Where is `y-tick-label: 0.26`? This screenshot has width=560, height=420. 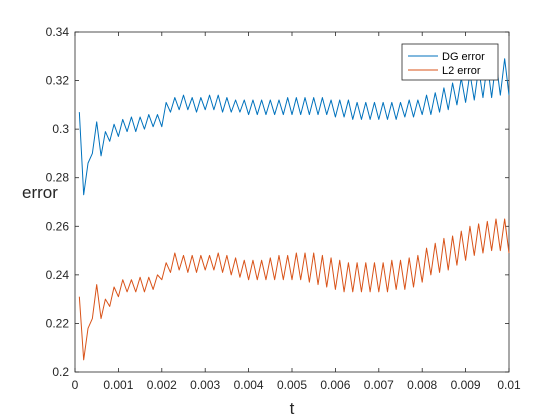 y-tick-label: 0.26 is located at coordinates (58, 226).